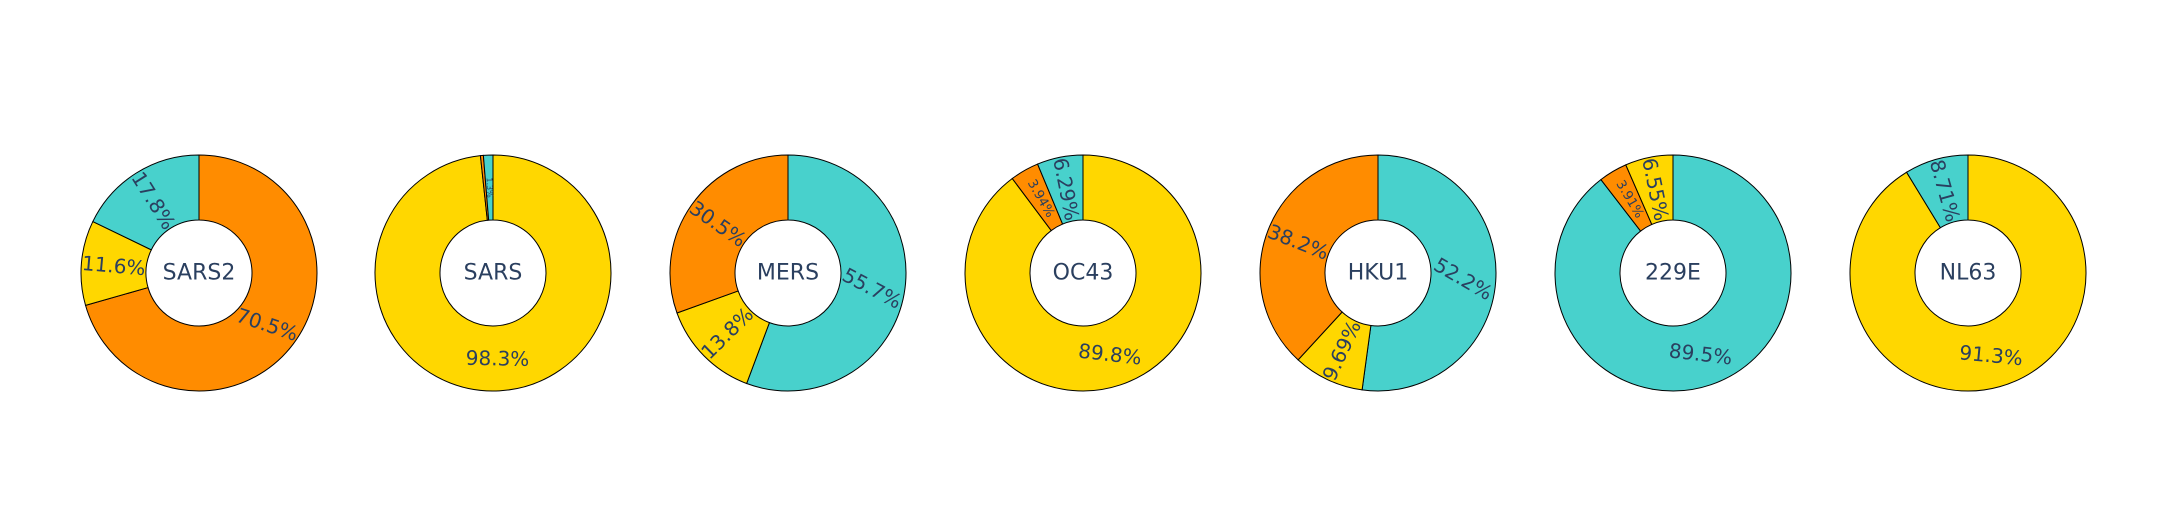 Image resolution: width=2158 pixels, height=525 pixels. I want to click on donut-center-label: HKU1, so click(1378, 273).